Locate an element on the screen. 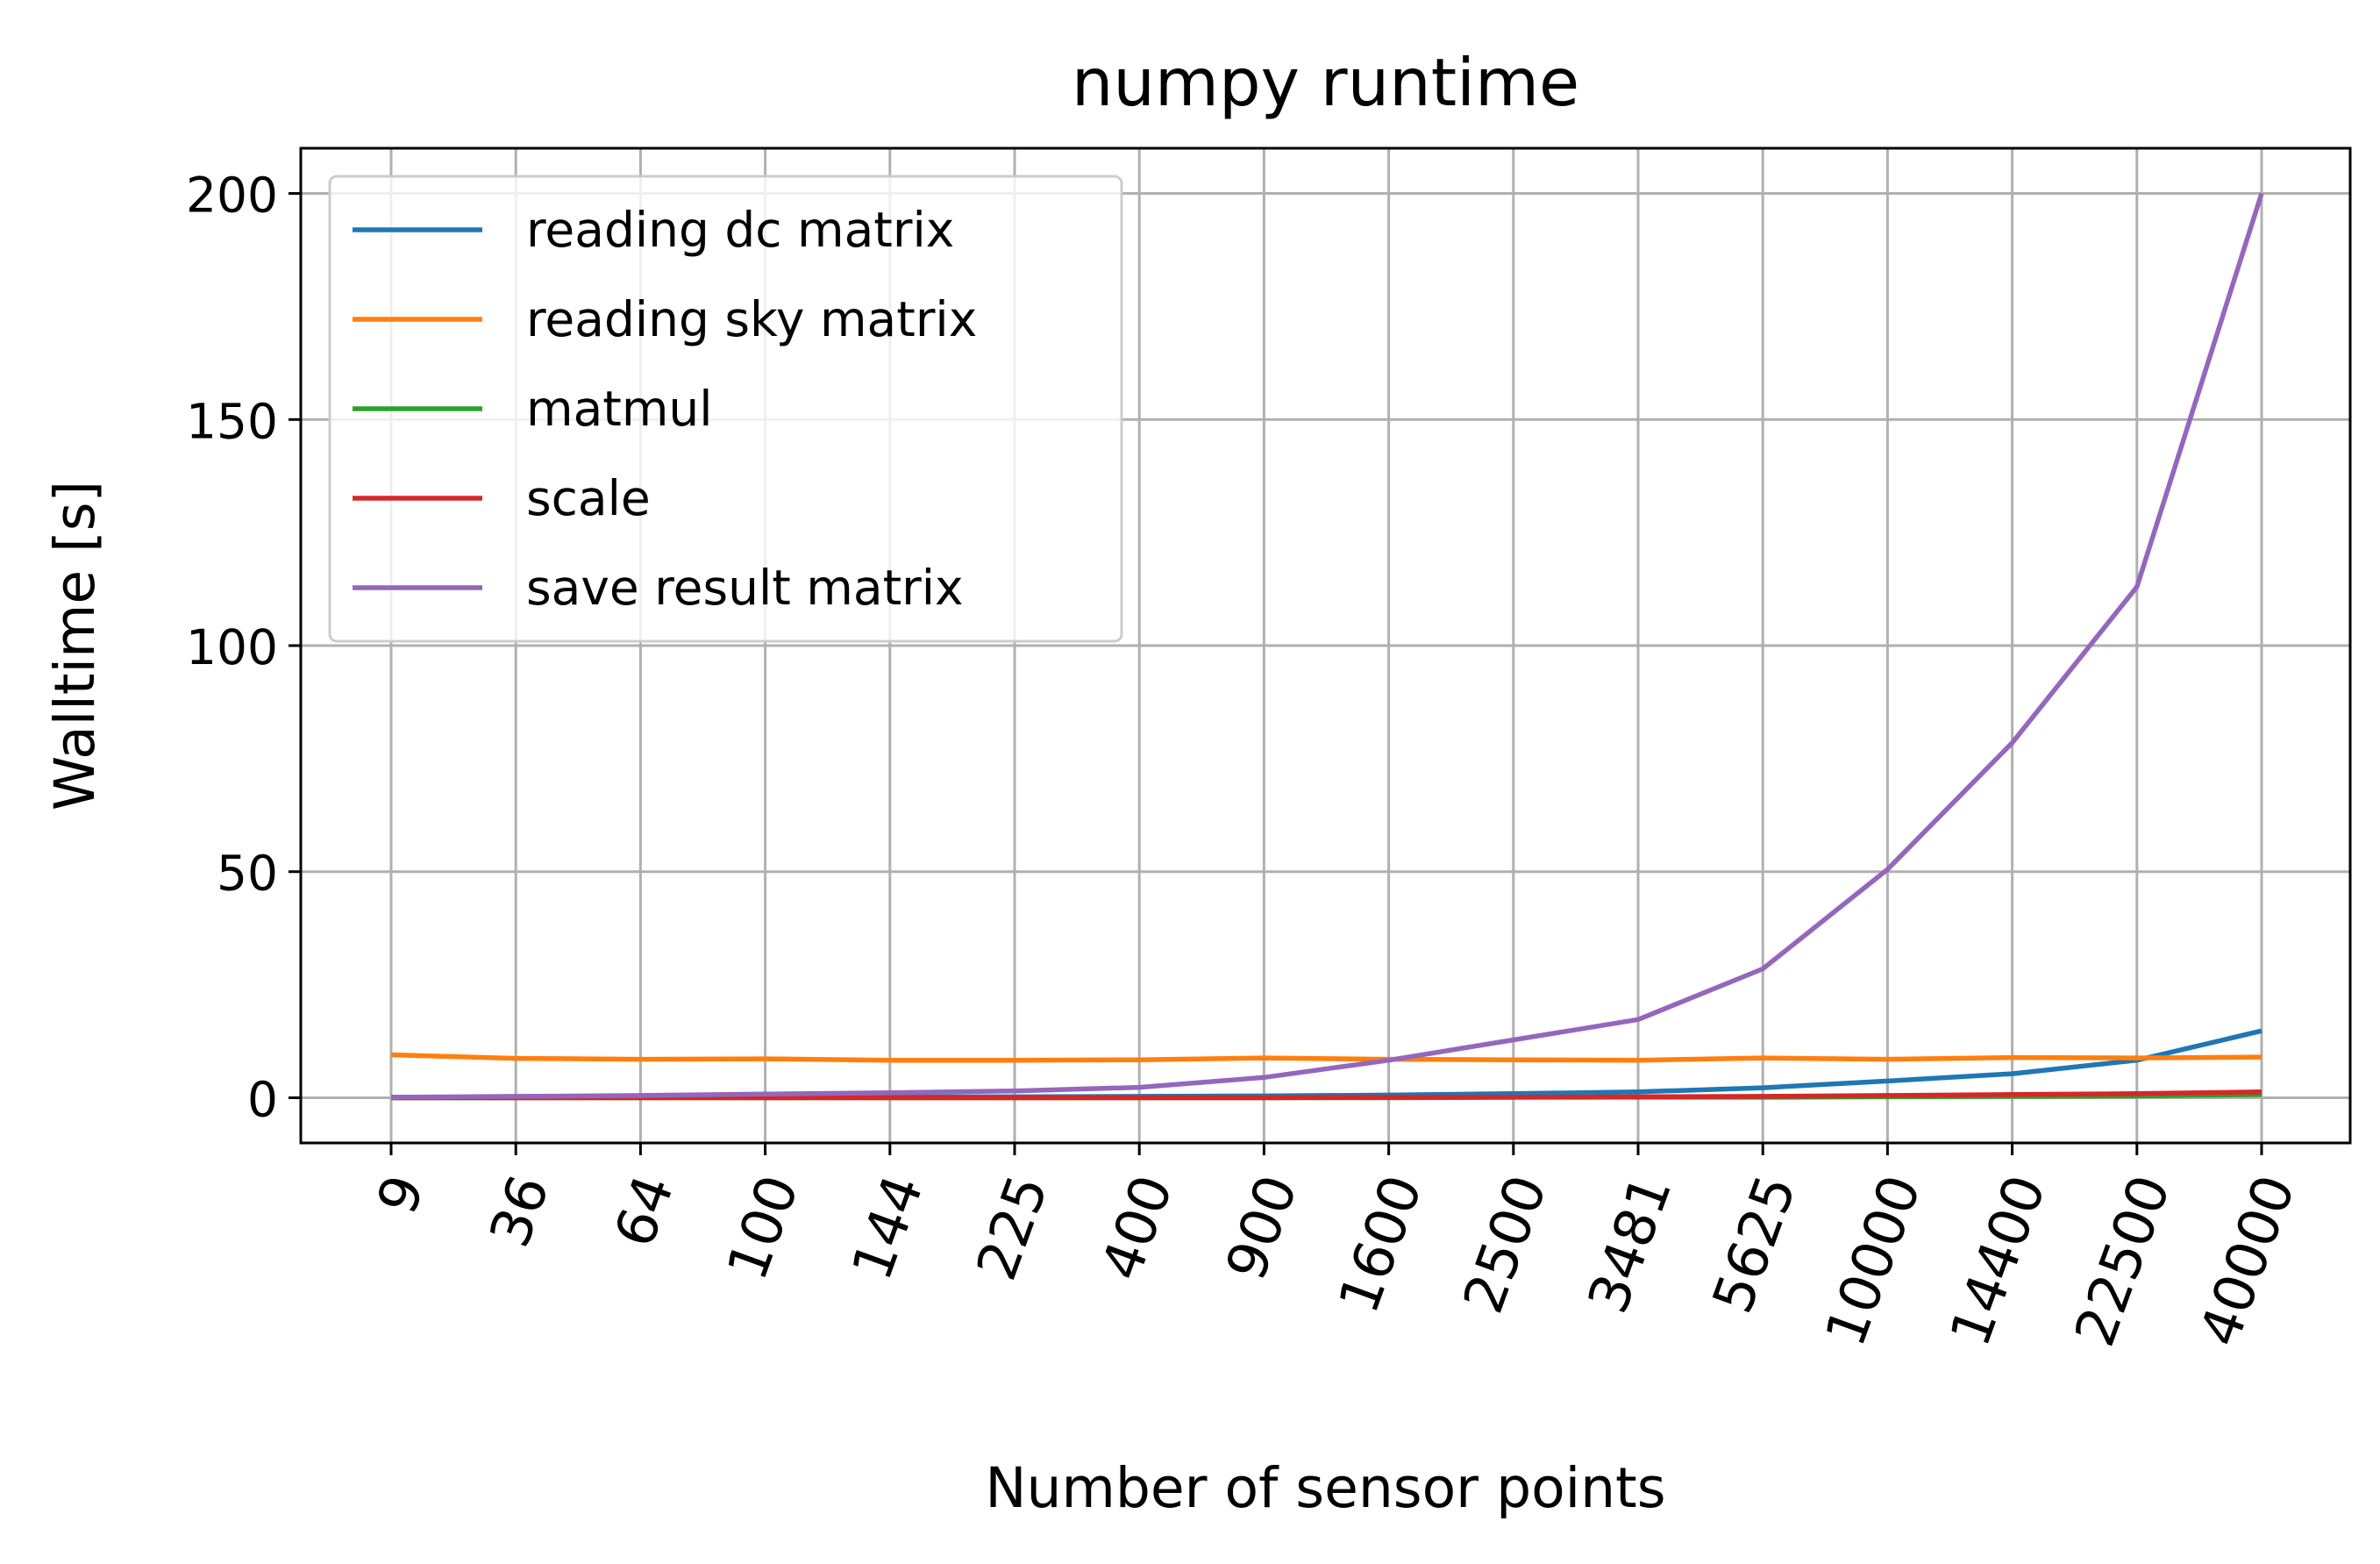 The width and height of the screenshot is (2380, 1564). x-axis-label: Number of sensor points is located at coordinates (1325, 1488).